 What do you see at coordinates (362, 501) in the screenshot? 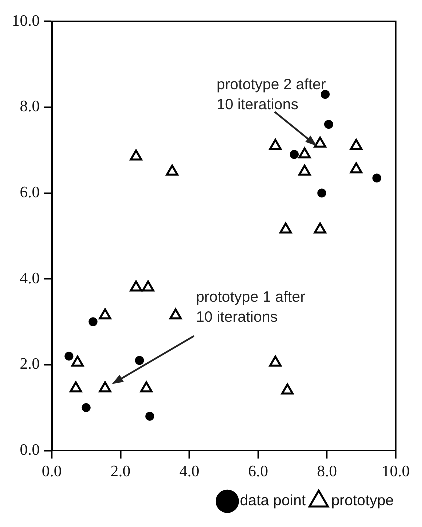
I see `legend-label: prototype` at bounding box center [362, 501].